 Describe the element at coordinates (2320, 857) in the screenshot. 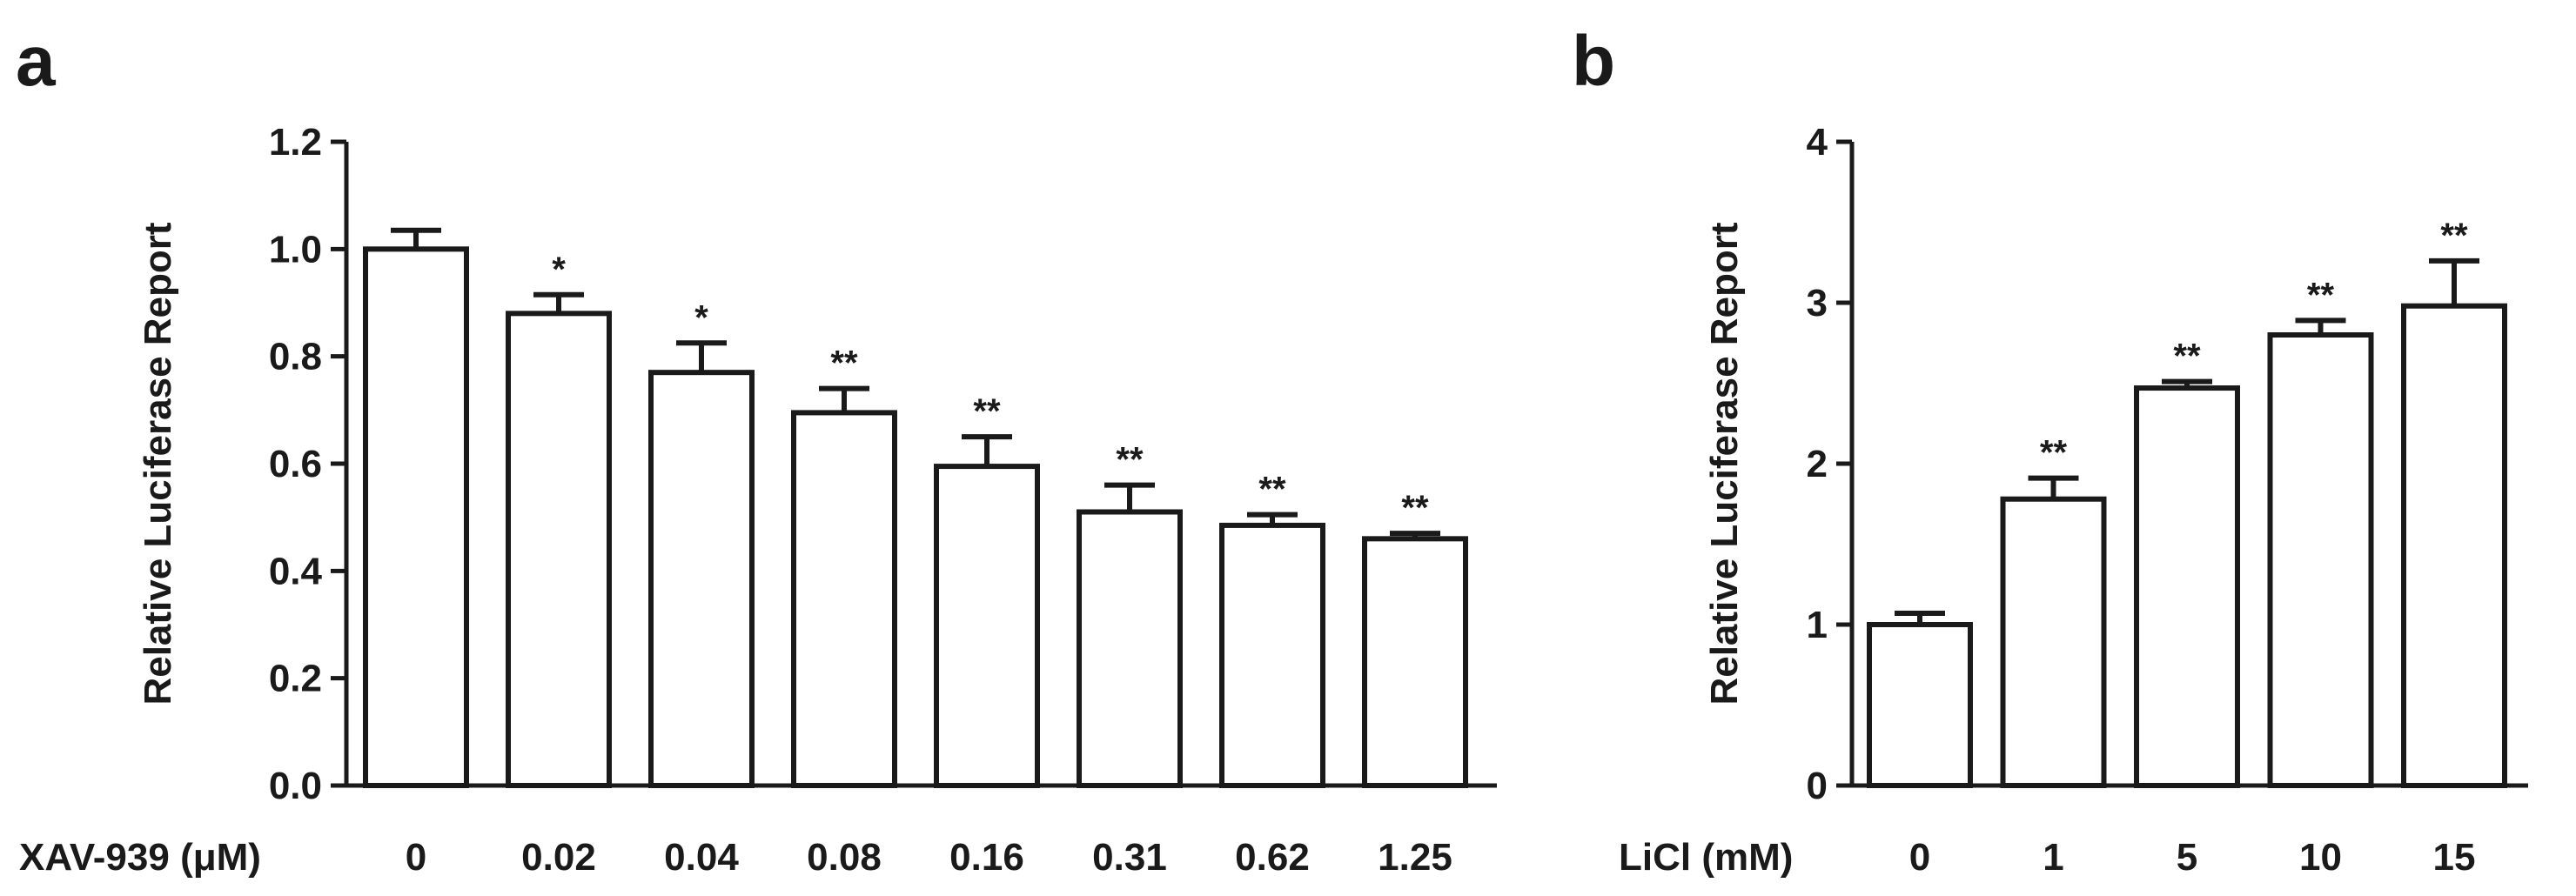

I see `panel-b-x-tick-label: 10` at that location.